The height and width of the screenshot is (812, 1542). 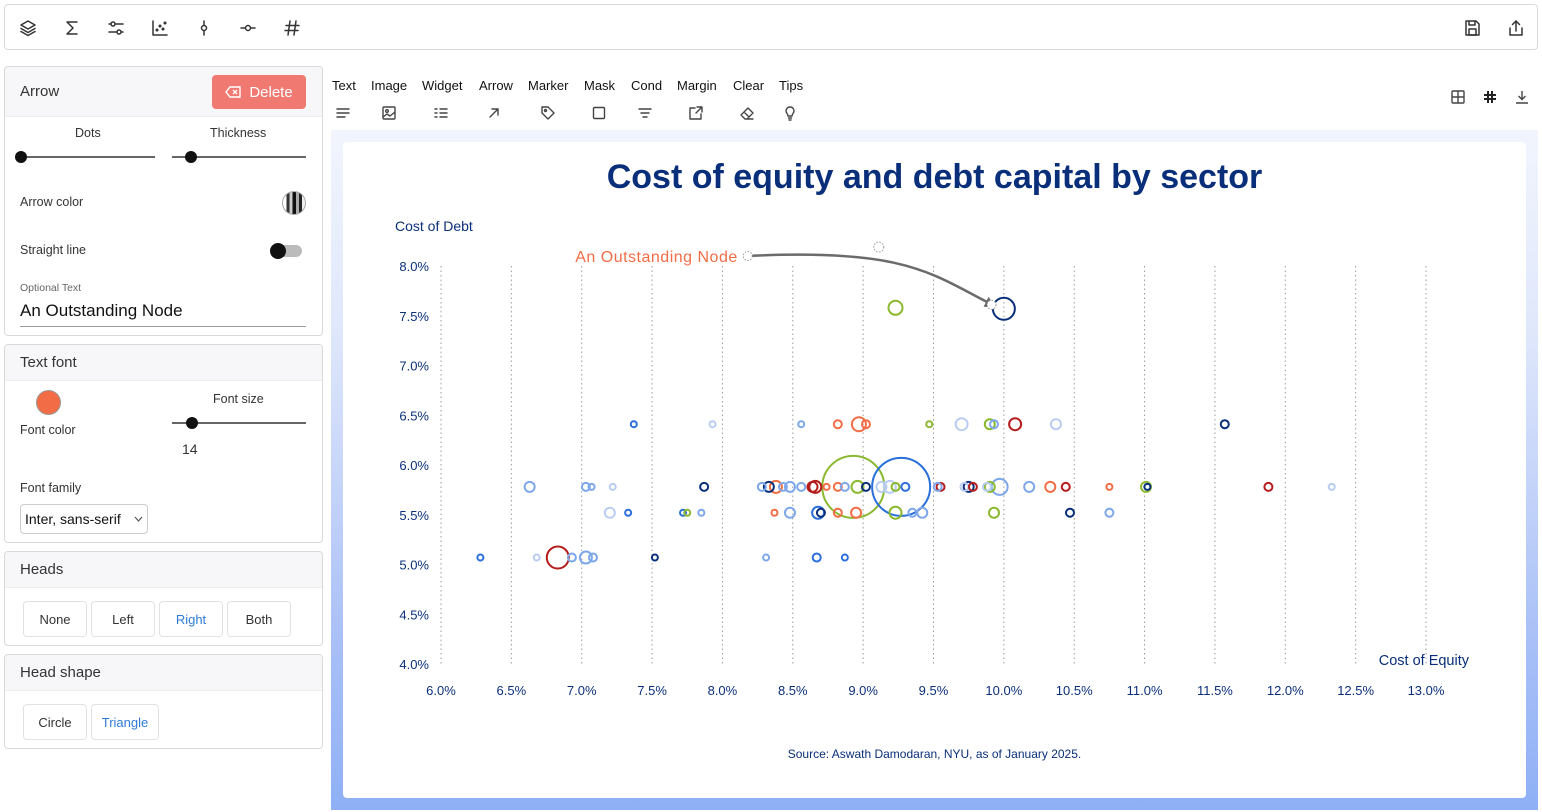 I want to click on font-family-select: Inter, sans-serif, so click(x=84, y=519).